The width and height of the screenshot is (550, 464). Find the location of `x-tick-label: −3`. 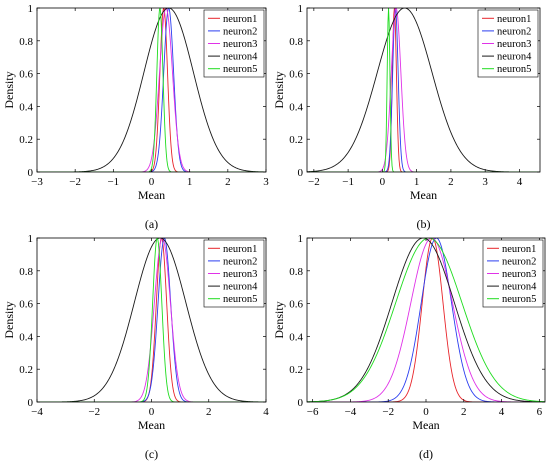

x-tick-label: −3 is located at coordinates (37, 182).